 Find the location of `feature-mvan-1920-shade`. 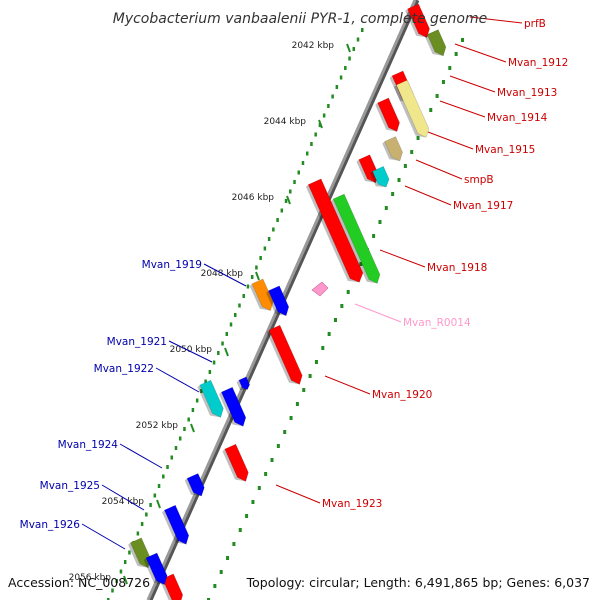

feature-mvan-1920-shade is located at coordinates (283, 357).